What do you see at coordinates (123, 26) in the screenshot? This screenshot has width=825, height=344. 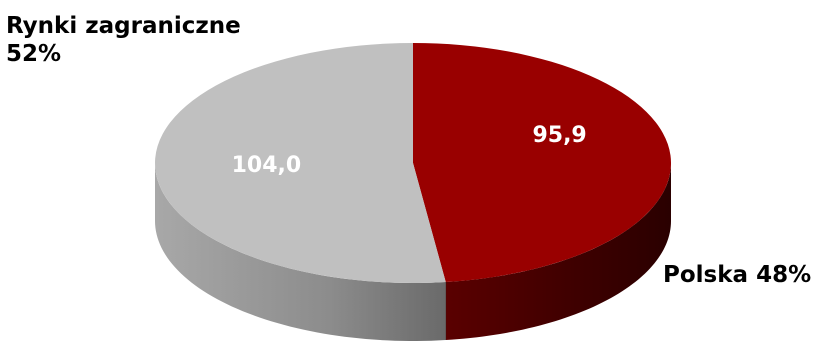 I see `slice-name-foreign-markets: Rynki zagraniczne` at bounding box center [123, 26].